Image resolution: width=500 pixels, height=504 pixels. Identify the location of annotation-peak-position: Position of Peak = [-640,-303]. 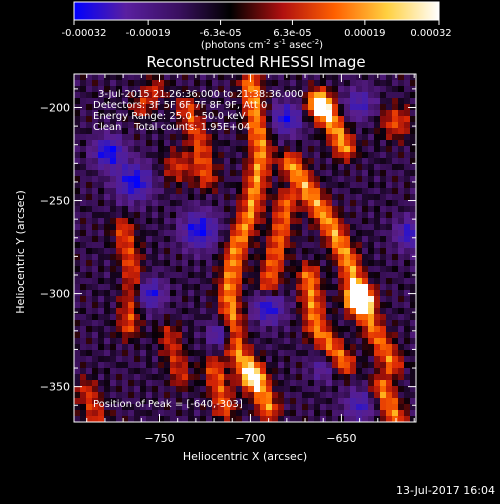
(168, 404).